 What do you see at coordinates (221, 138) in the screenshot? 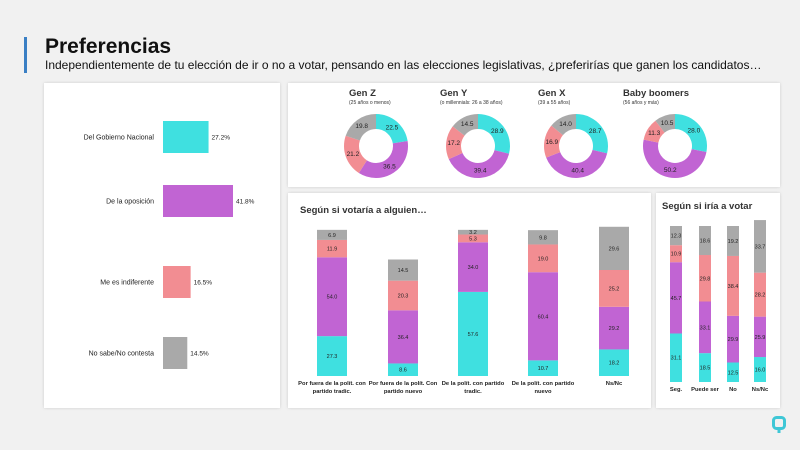
I see `total-value-label: 27.2%` at bounding box center [221, 138].